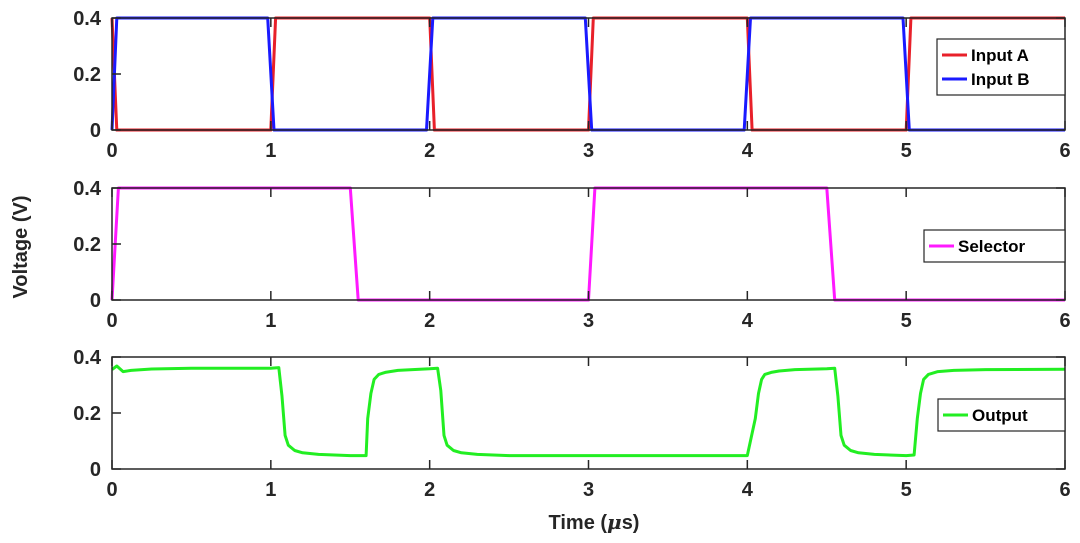 Image resolution: width=1080 pixels, height=543 pixels. I want to click on x-axis-label: Time (μs), so click(594, 522).